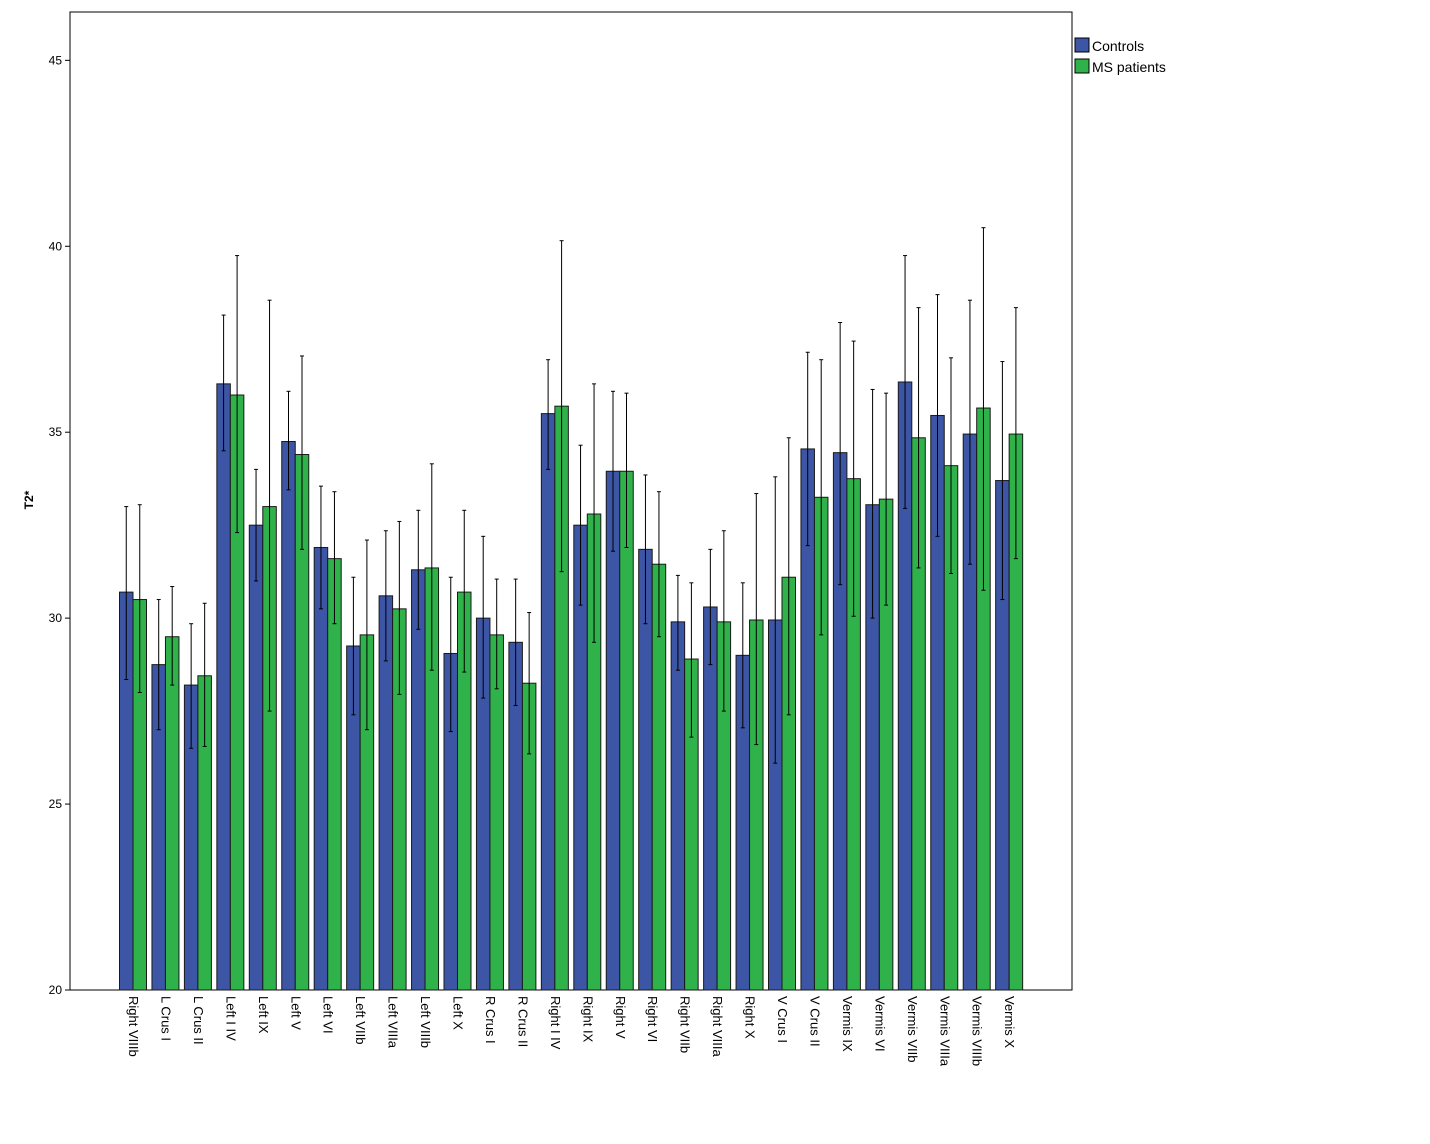 This screenshot has height=1144, width=1430. Describe the element at coordinates (912, 1029) in the screenshot. I see `x-tick-label-vermis-viib: Vermis VIIb` at that location.